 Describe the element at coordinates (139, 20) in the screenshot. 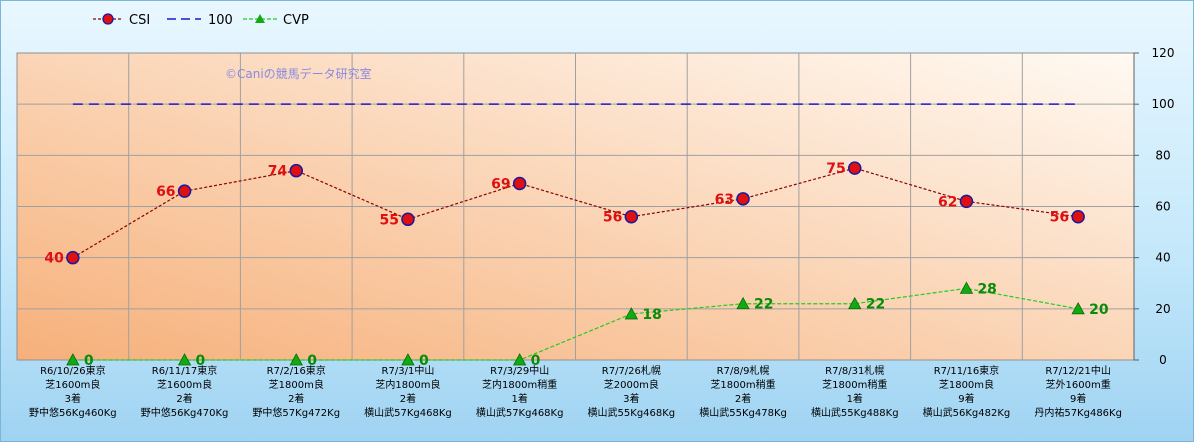

I see `legend-csi-label: CSI` at that location.